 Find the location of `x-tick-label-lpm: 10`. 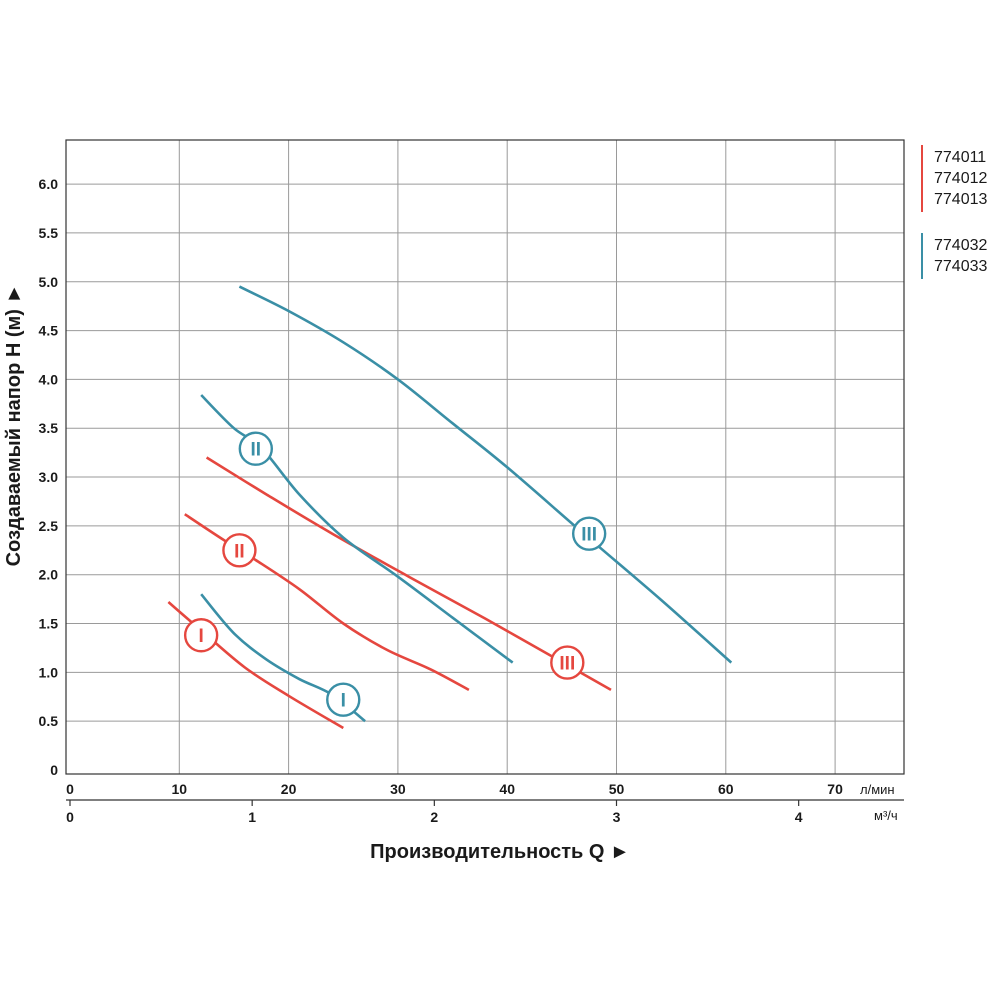

x-tick-label-lpm: 10 is located at coordinates (180, 789).